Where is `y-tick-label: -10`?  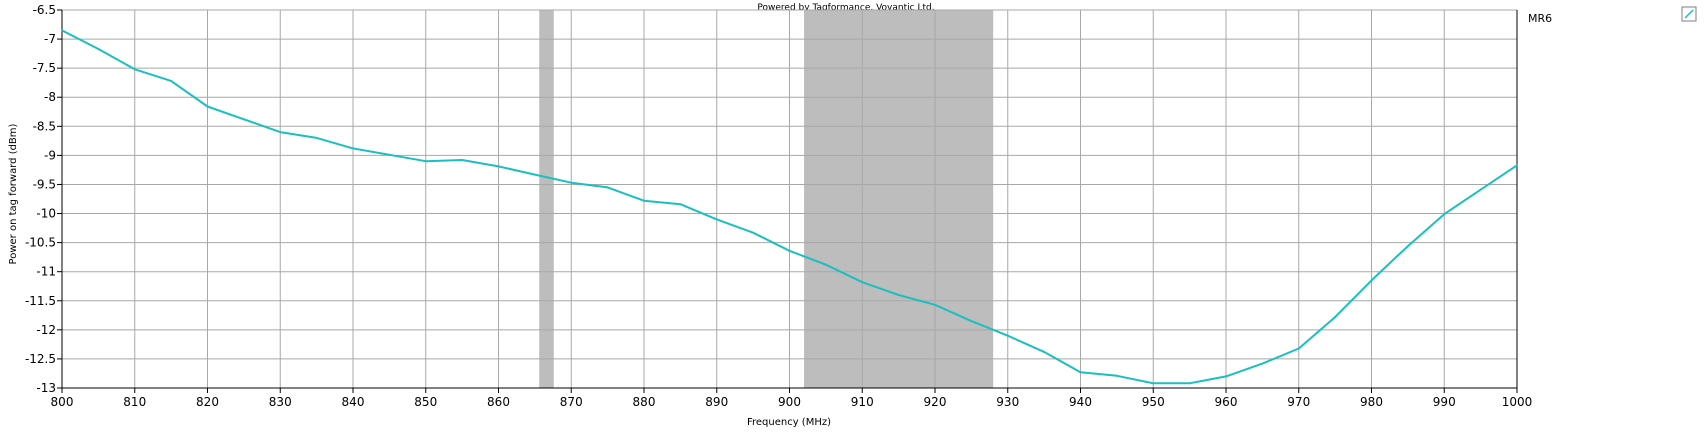 y-tick-label: -10 is located at coordinates (46, 214).